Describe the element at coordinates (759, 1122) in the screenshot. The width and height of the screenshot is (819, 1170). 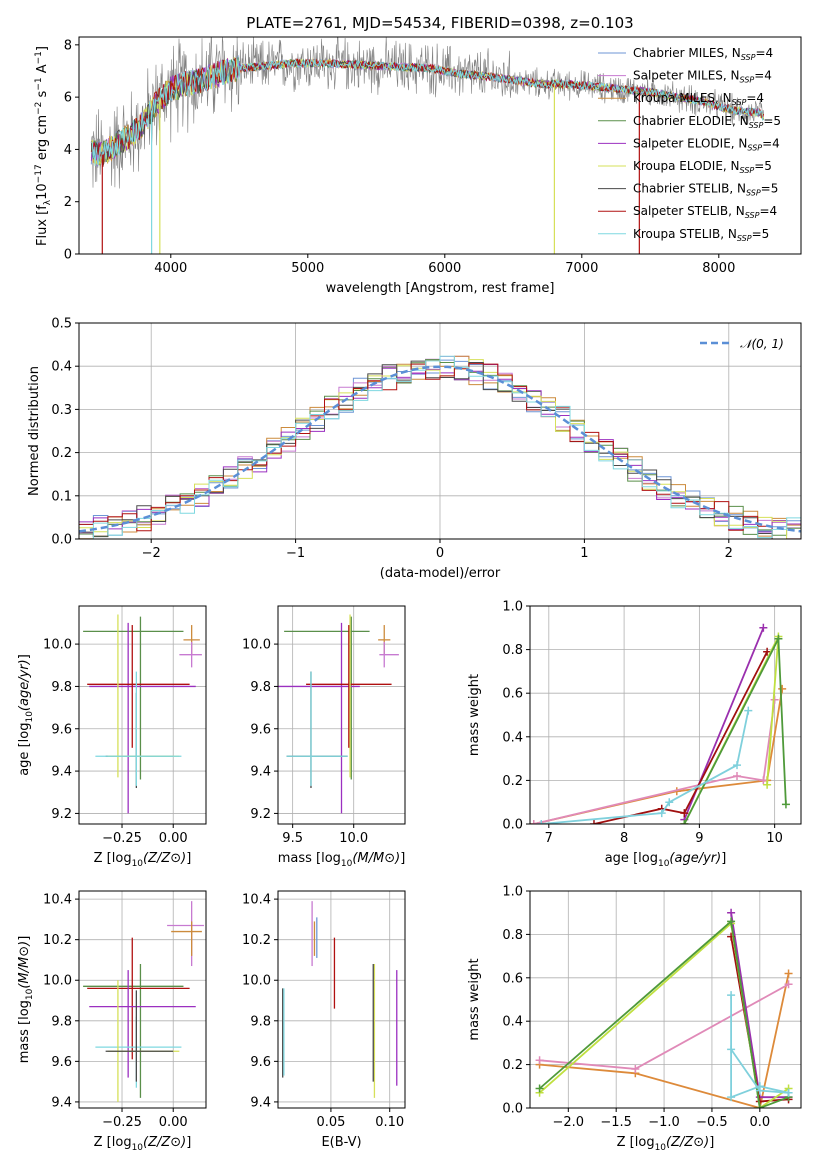
I see `x-tick-label: 0.0` at that location.